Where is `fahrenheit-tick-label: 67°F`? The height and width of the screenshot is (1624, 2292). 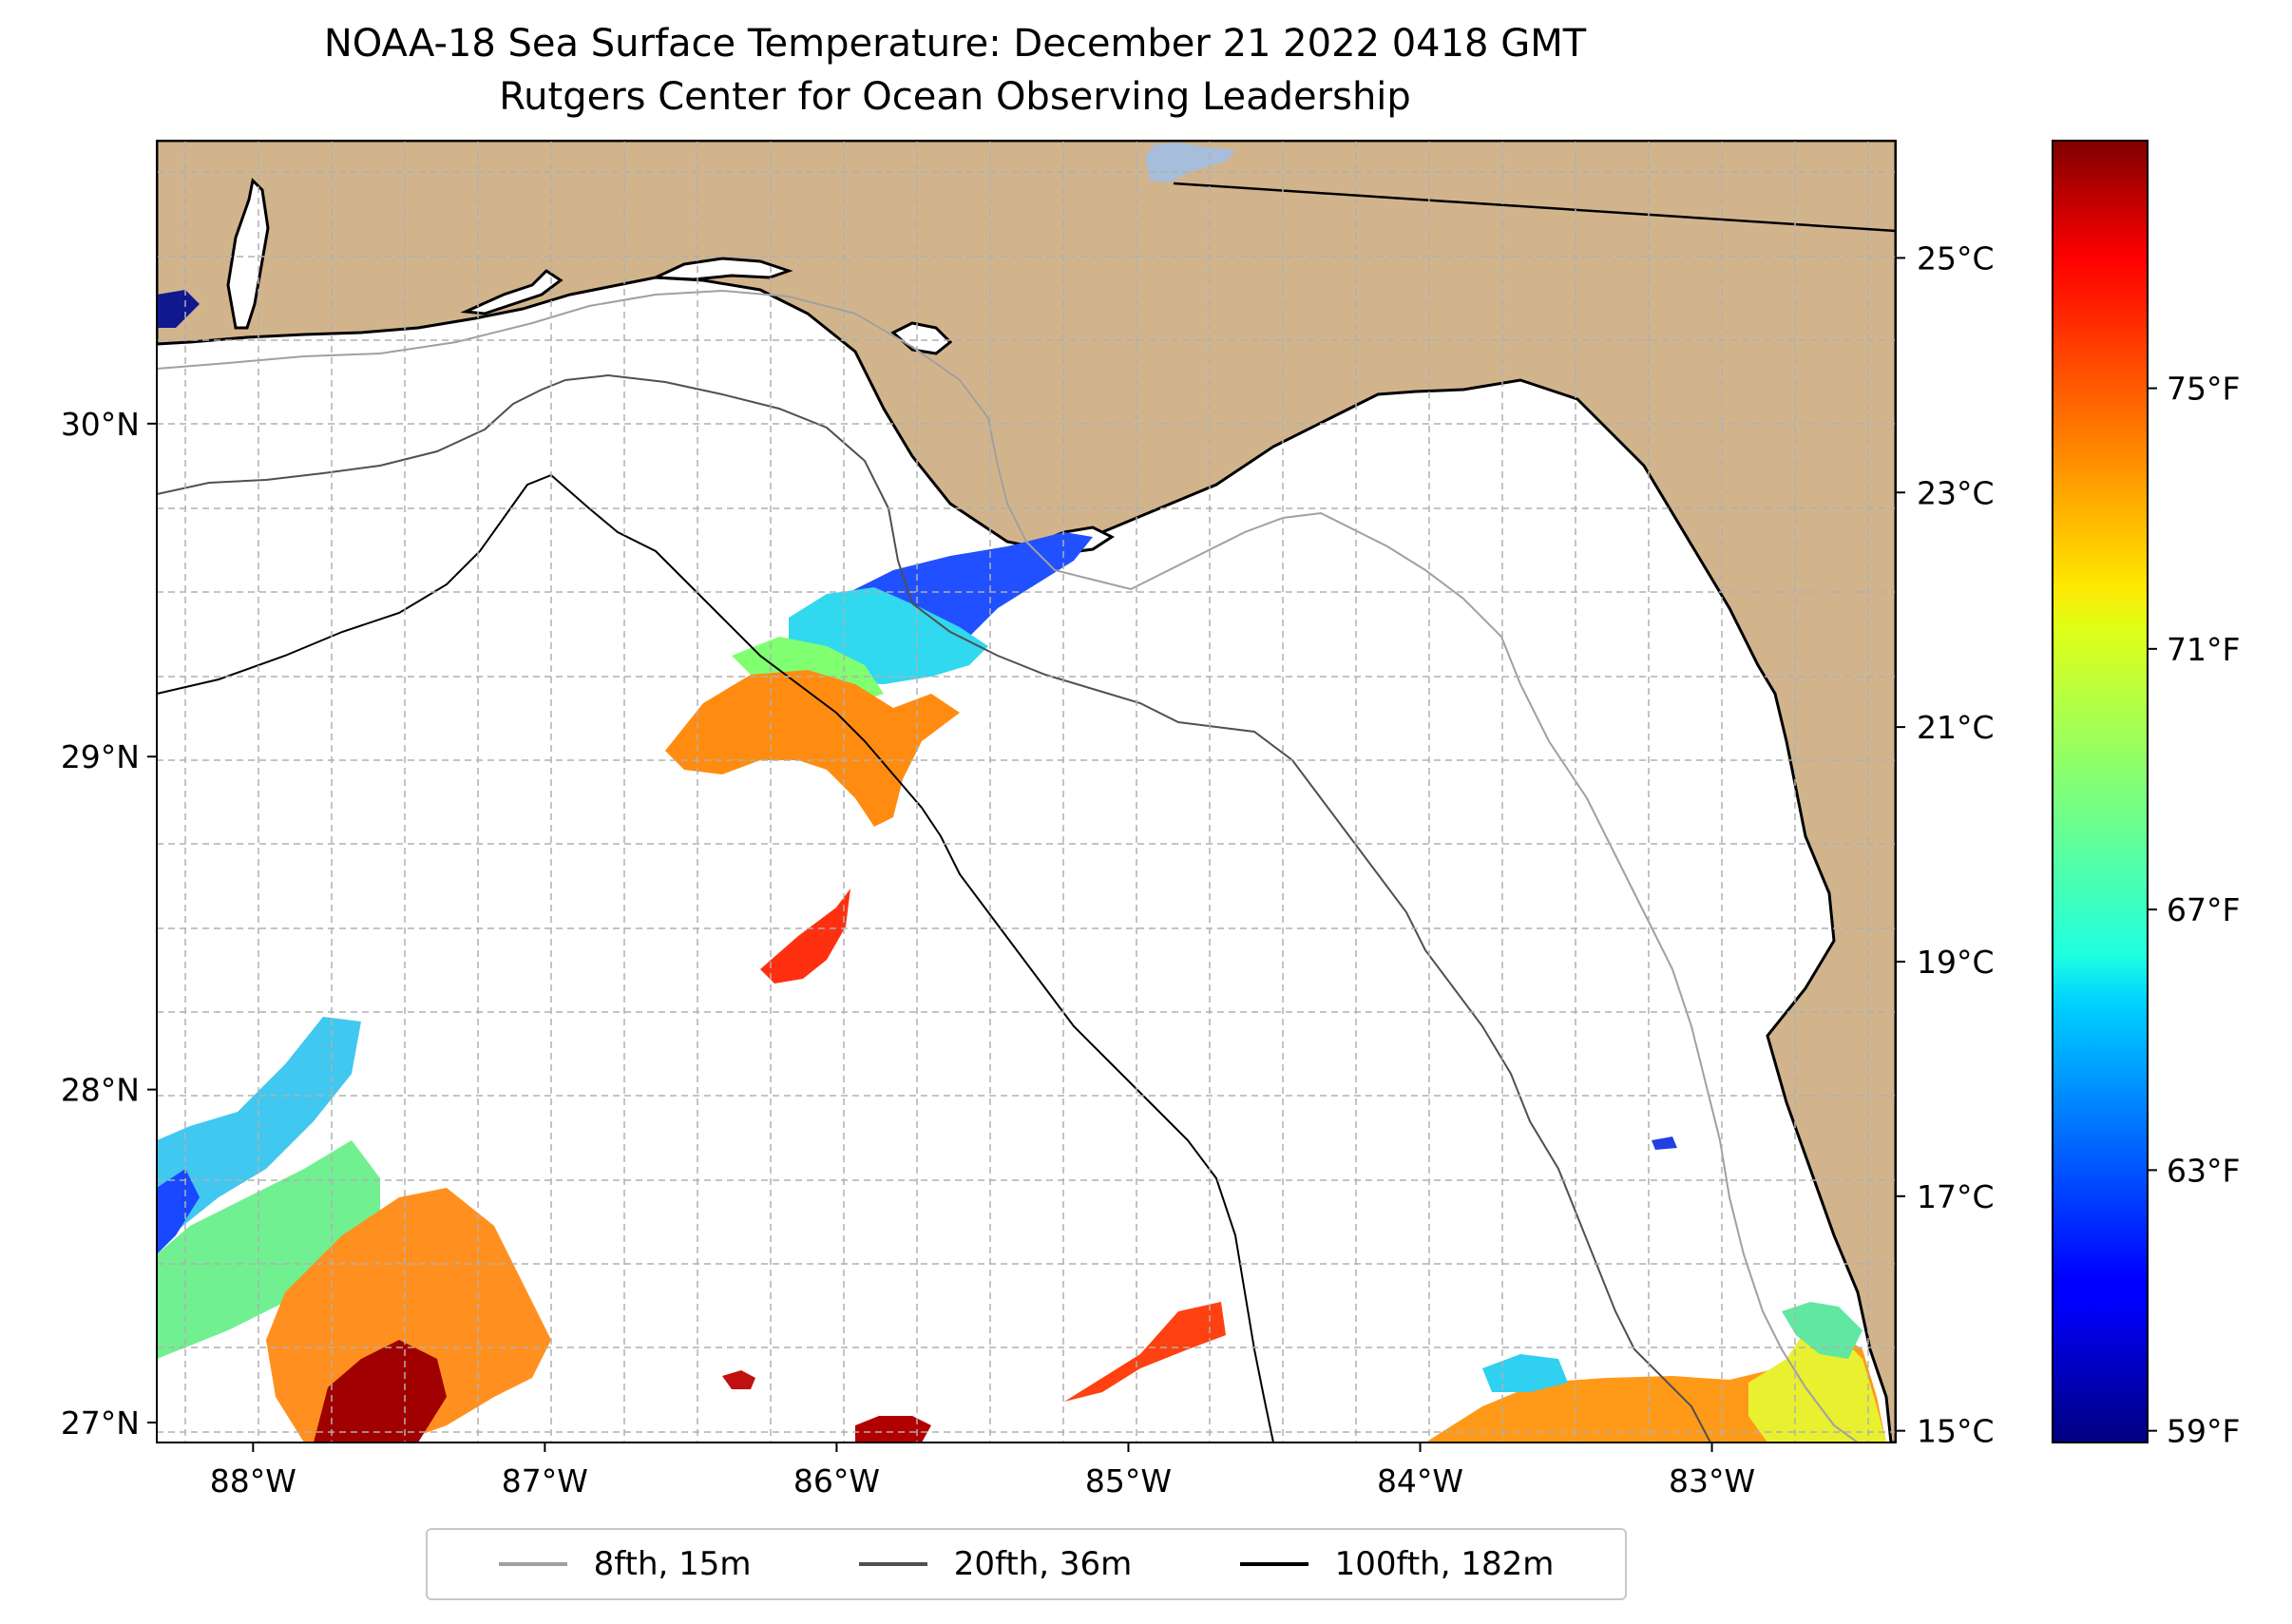 fahrenheit-tick-label: 67°F is located at coordinates (2203, 909).